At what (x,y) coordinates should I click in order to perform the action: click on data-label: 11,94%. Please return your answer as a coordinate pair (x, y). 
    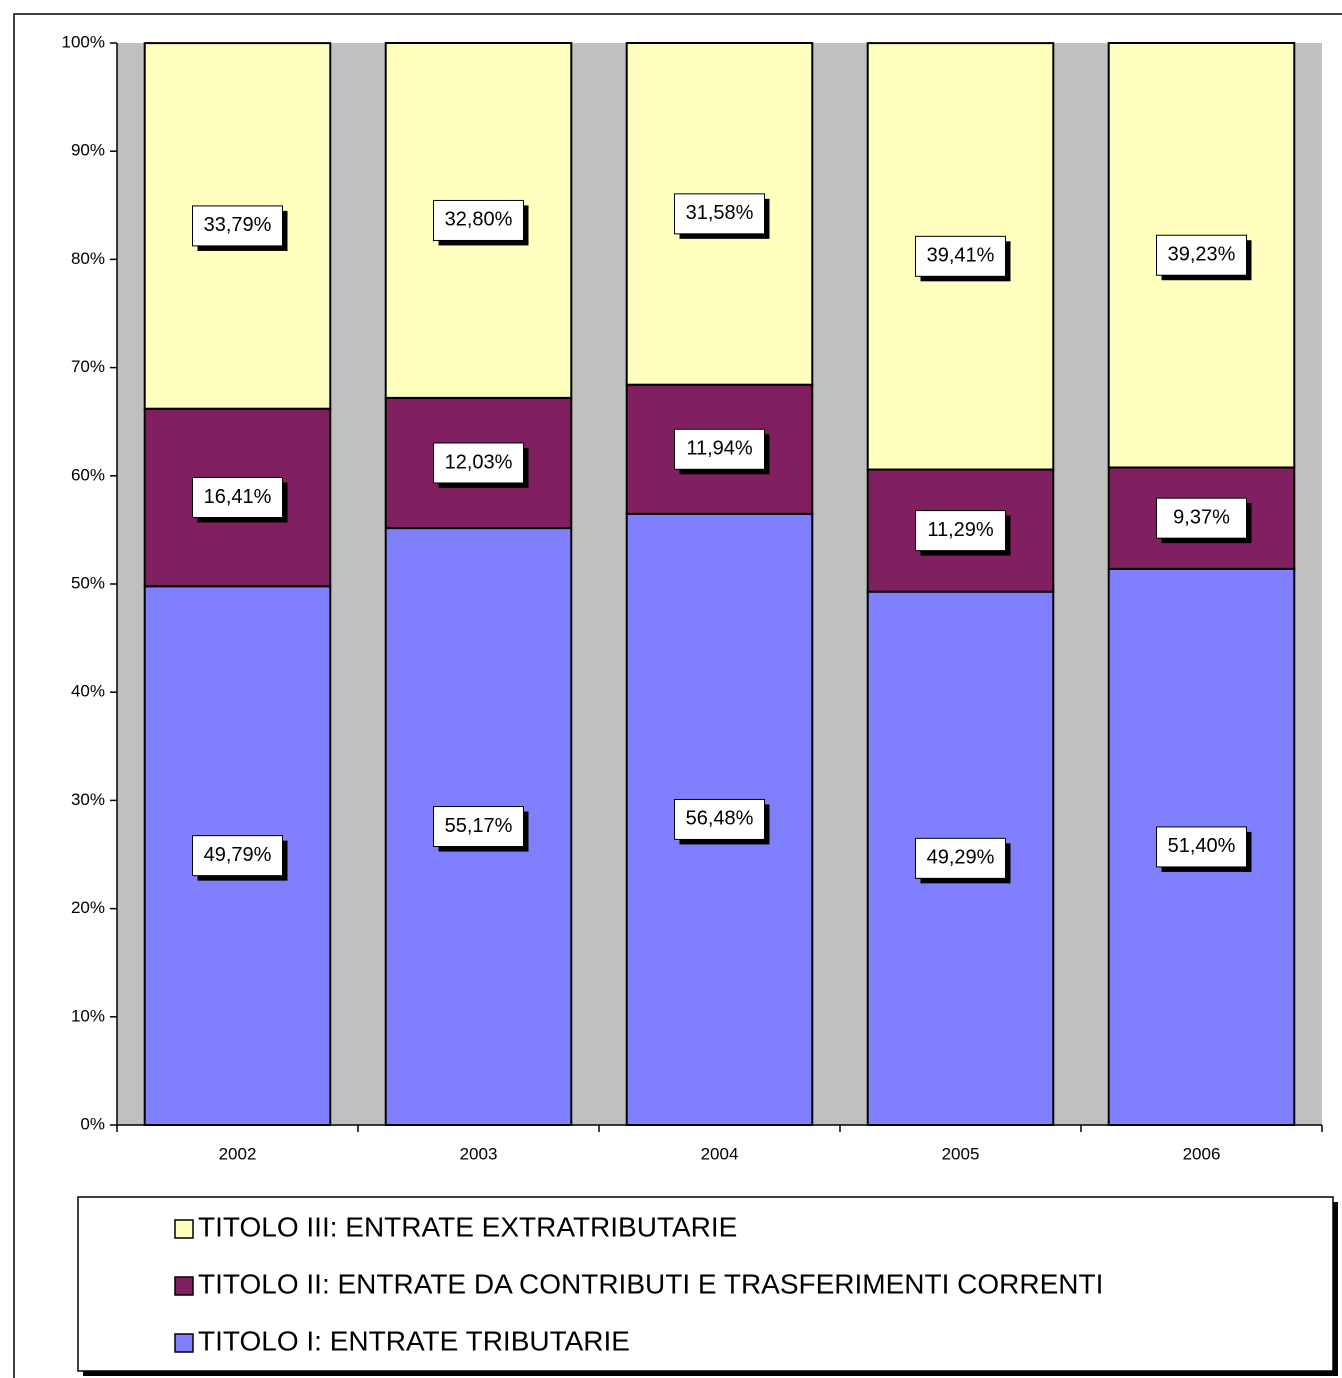
    Looking at the image, I should click on (719, 449).